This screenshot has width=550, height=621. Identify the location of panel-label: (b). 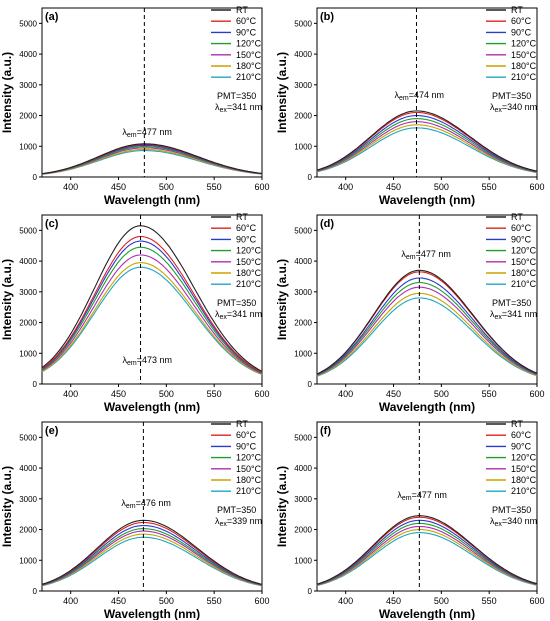
(327, 17).